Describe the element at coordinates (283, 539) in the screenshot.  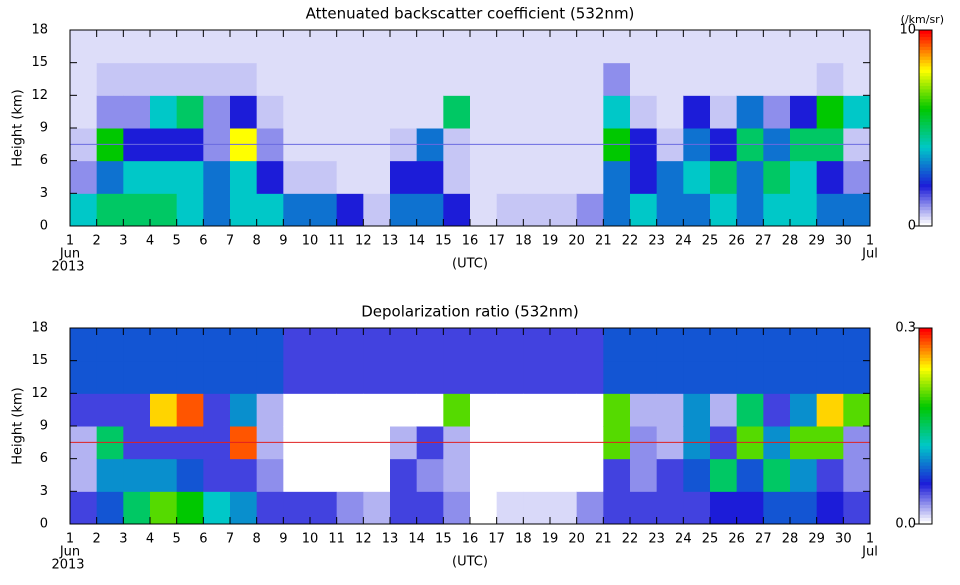
I see `x-tick-label: 9` at that location.